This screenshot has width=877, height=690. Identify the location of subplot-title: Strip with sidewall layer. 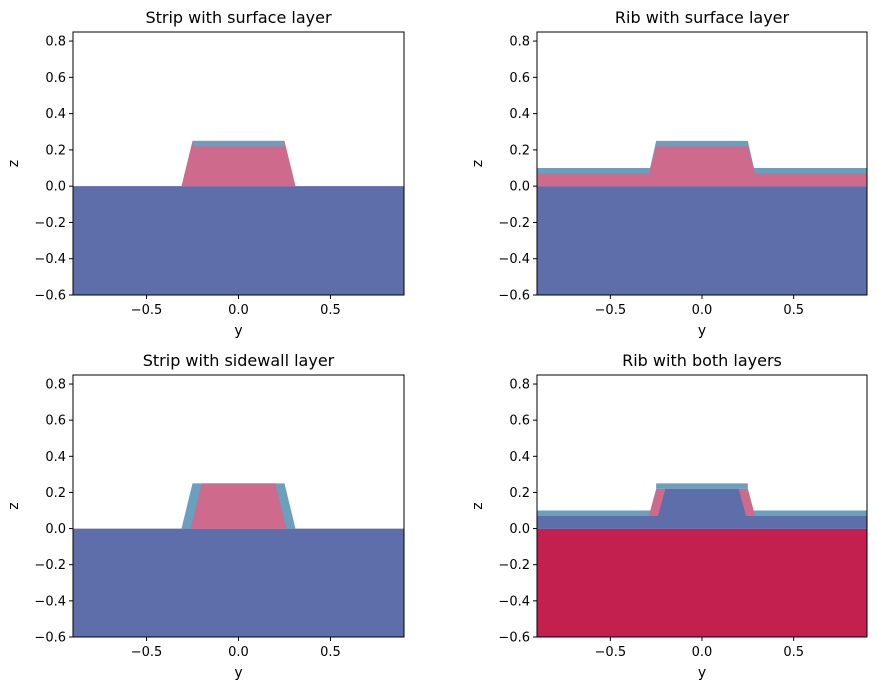
(239, 360).